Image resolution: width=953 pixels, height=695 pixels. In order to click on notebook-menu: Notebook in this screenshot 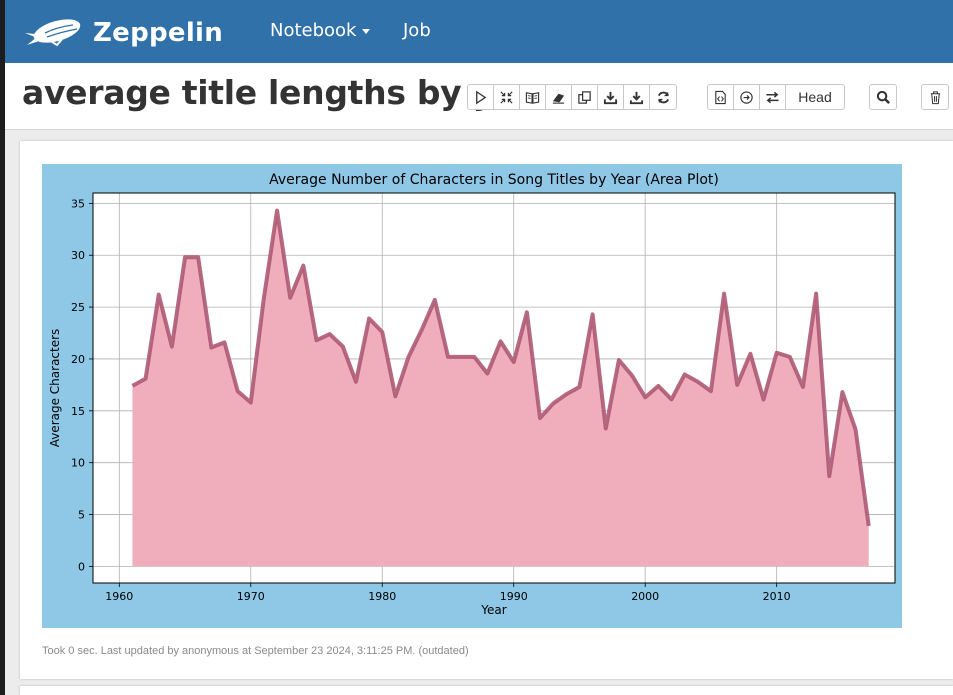, I will do `click(320, 30)`.